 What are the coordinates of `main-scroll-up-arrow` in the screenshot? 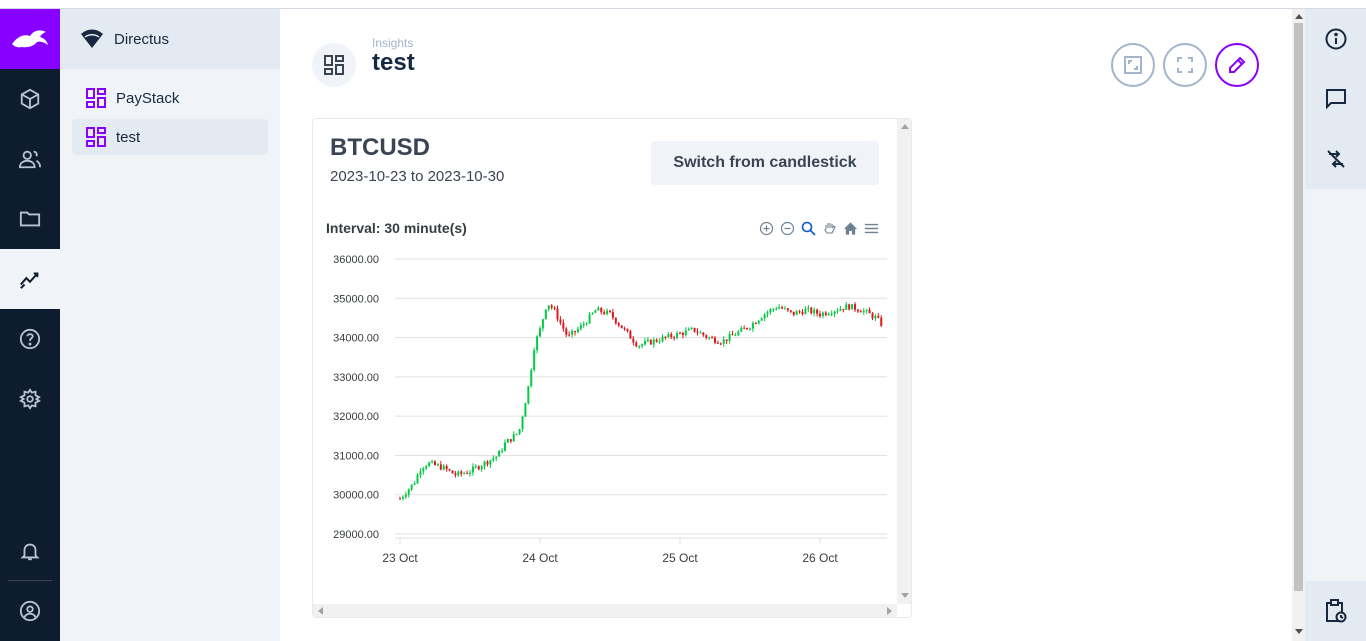 It's located at (1299, 16).